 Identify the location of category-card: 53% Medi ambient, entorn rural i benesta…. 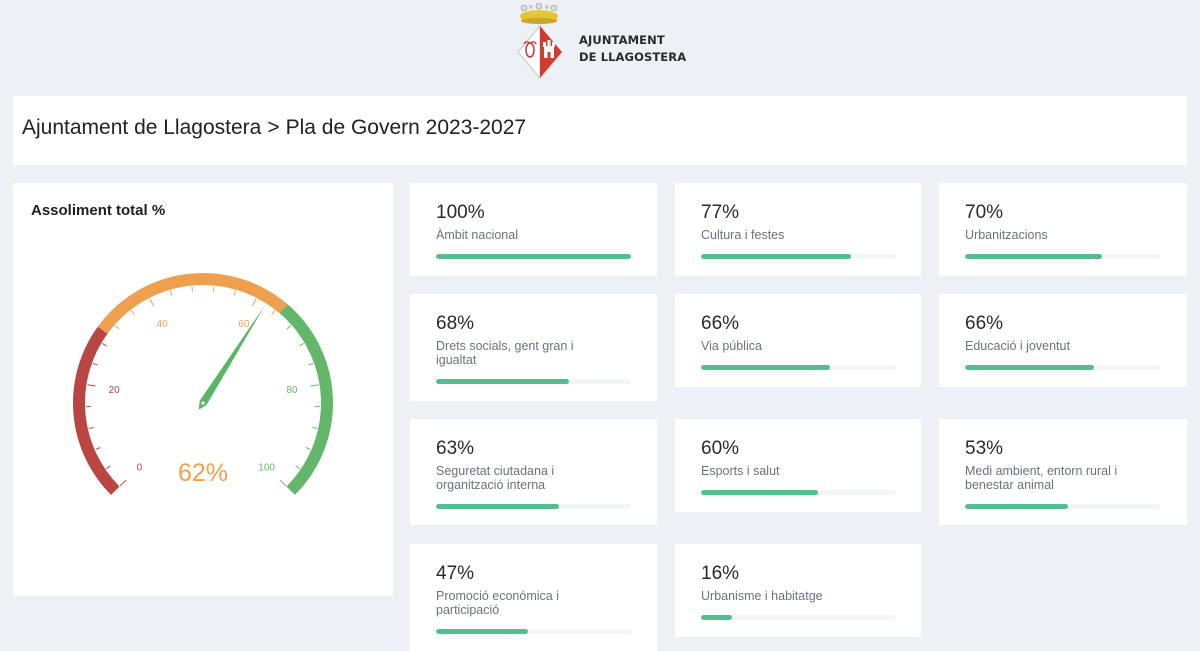
(1063, 472).